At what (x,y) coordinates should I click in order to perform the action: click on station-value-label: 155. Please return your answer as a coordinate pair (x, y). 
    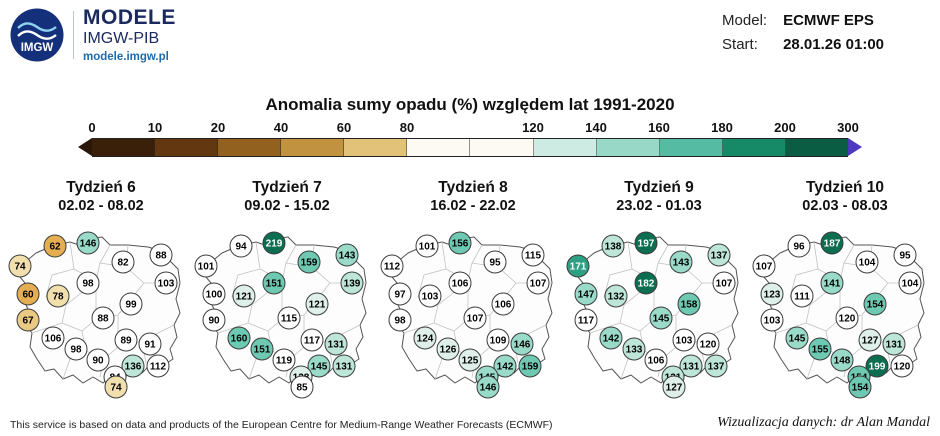
    Looking at the image, I should click on (820, 350).